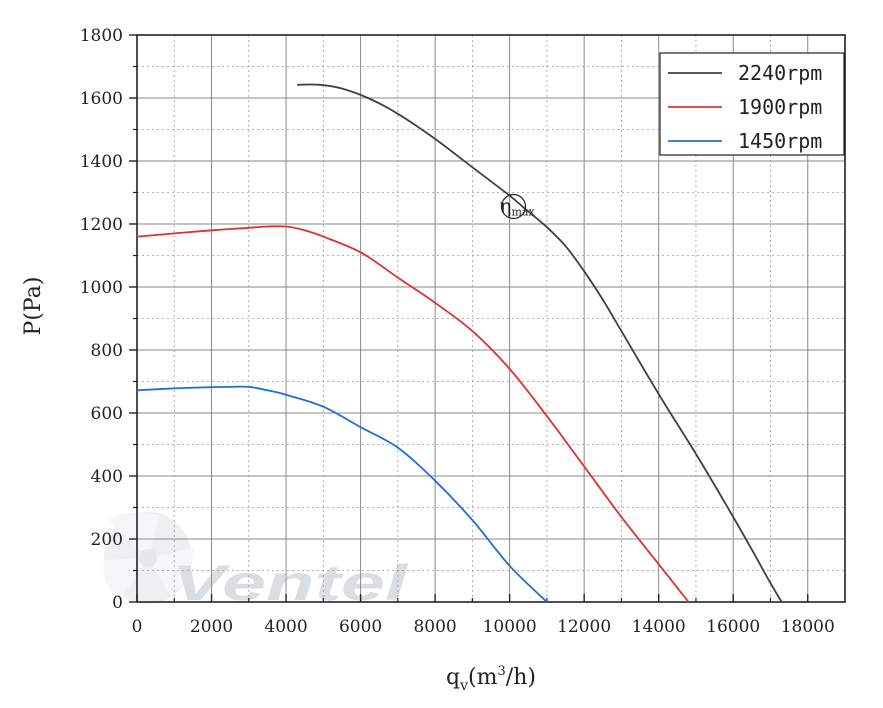  I want to click on series-line-1450rpm, so click(342, 494).